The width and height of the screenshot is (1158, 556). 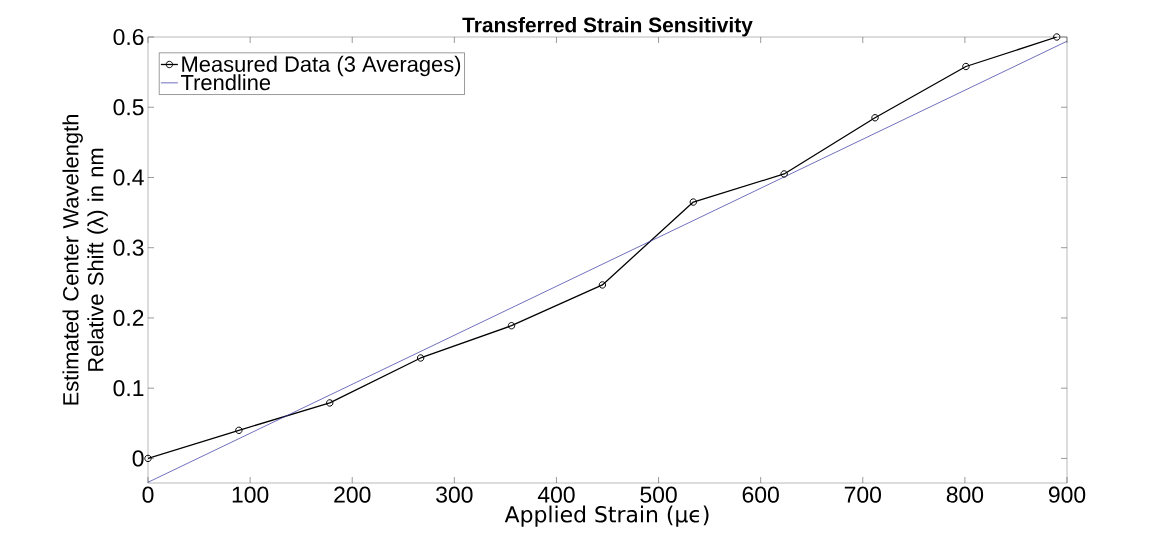 I want to click on x-tick-label: 100, so click(x=250, y=494).